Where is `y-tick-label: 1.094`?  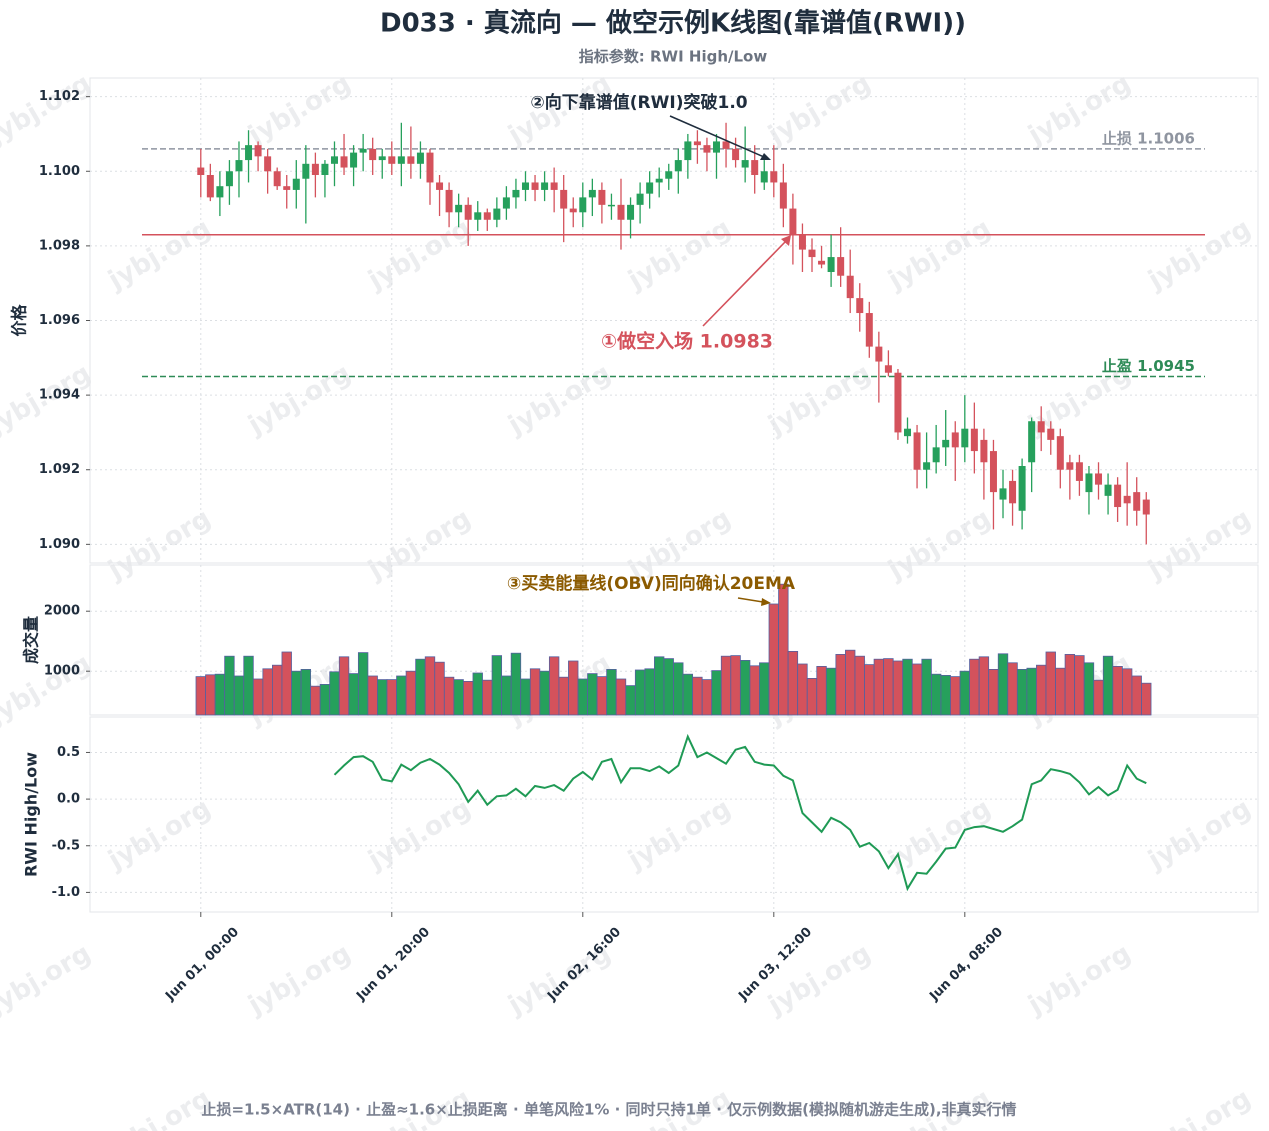
y-tick-label: 1.094 is located at coordinates (59, 395).